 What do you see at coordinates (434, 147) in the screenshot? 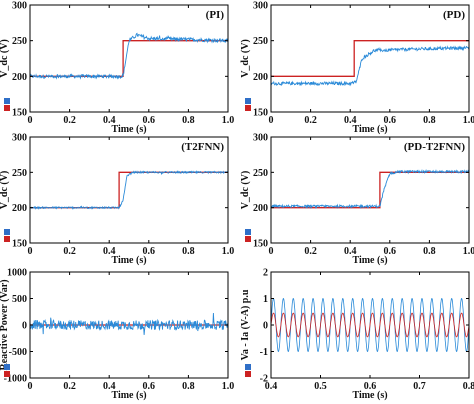
I see `panel-title: (PD-T2FNN)` at bounding box center [434, 147].